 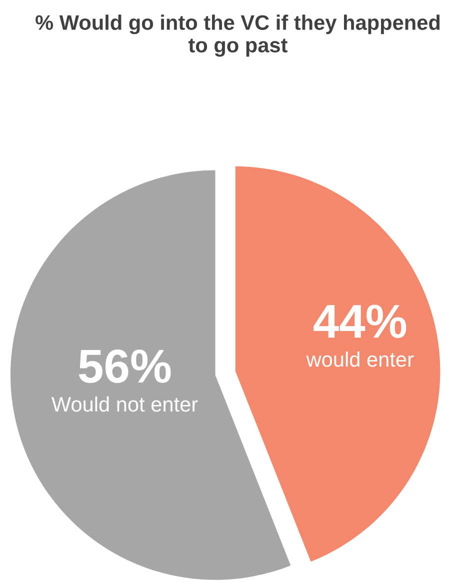 I want to click on slice-label: Would not enter, so click(x=124, y=404).